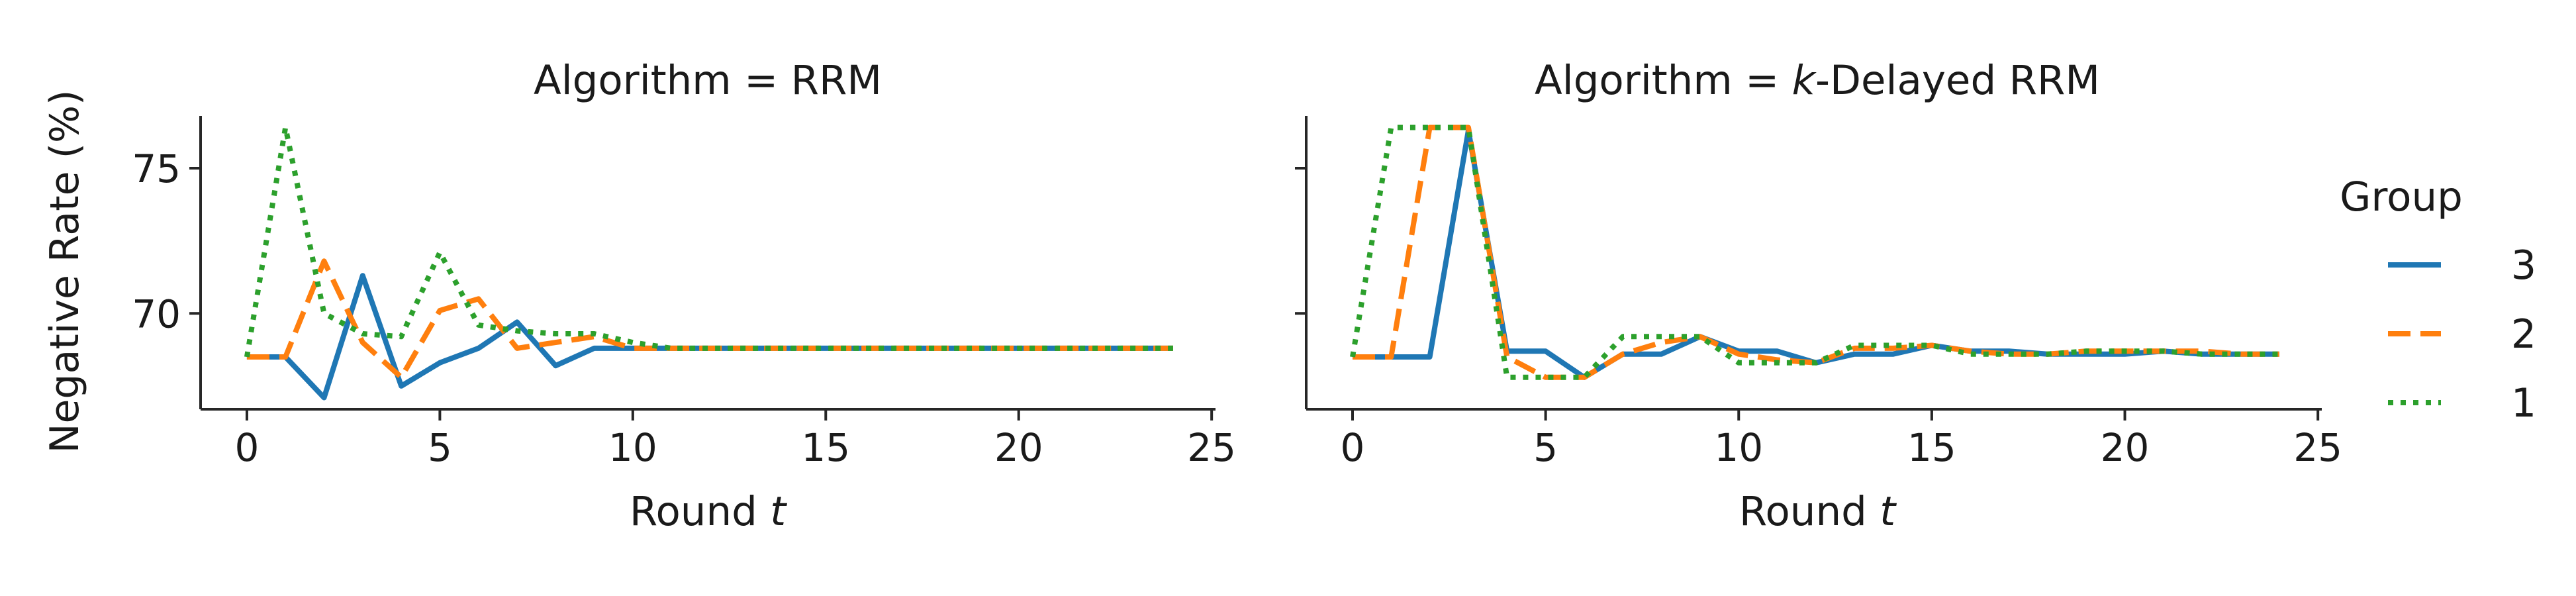 Image resolution: width=2576 pixels, height=596 pixels. I want to click on panel-title: Algorithm = k-Delayed RRM, so click(1817, 80).